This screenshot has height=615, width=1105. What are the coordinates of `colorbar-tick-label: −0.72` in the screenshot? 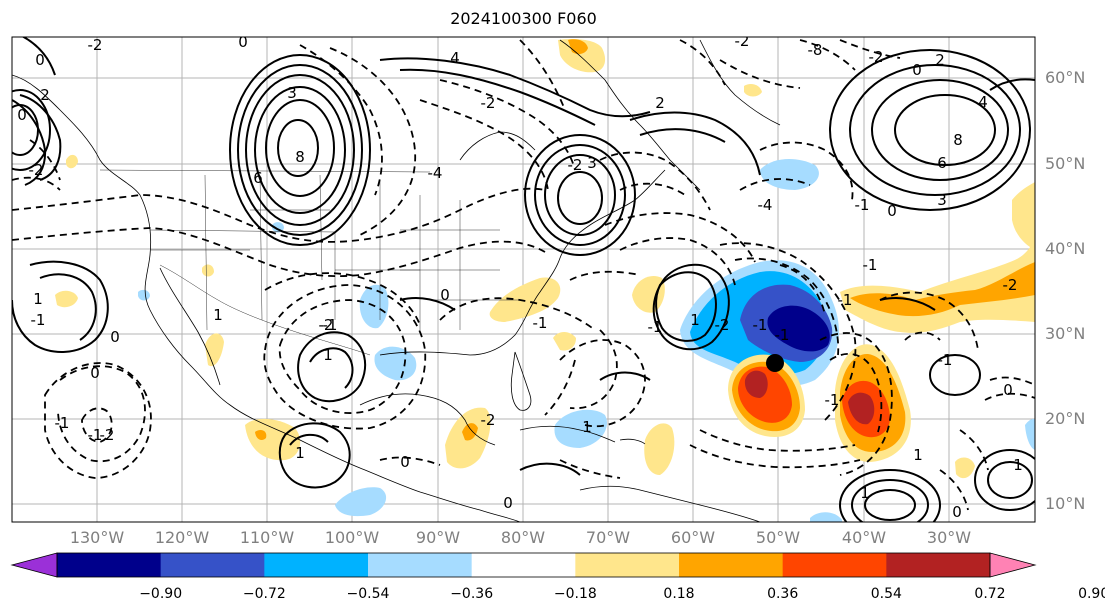 It's located at (264, 594).